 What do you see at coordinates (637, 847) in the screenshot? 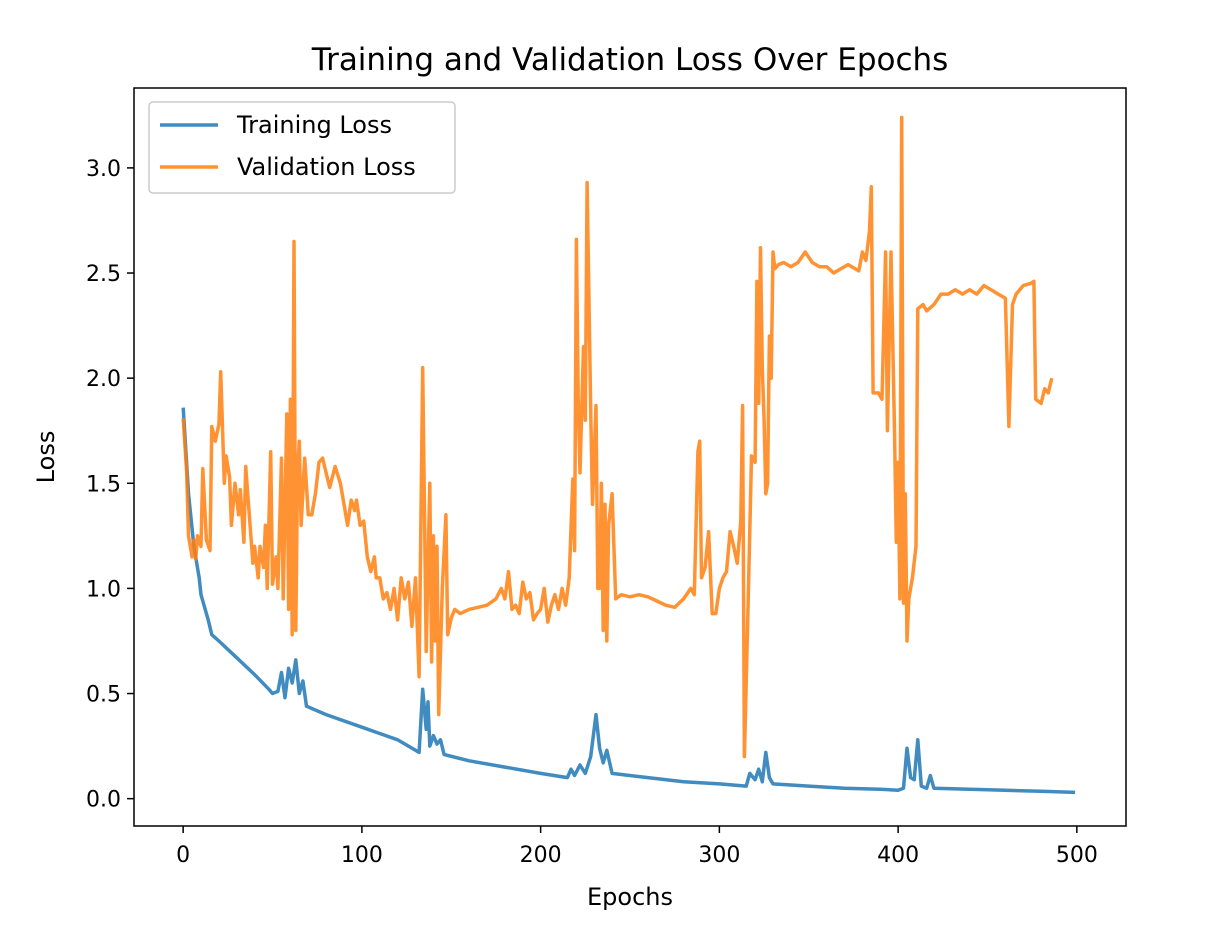
I see `x-axis: 0 100 200 300 400 500` at bounding box center [637, 847].